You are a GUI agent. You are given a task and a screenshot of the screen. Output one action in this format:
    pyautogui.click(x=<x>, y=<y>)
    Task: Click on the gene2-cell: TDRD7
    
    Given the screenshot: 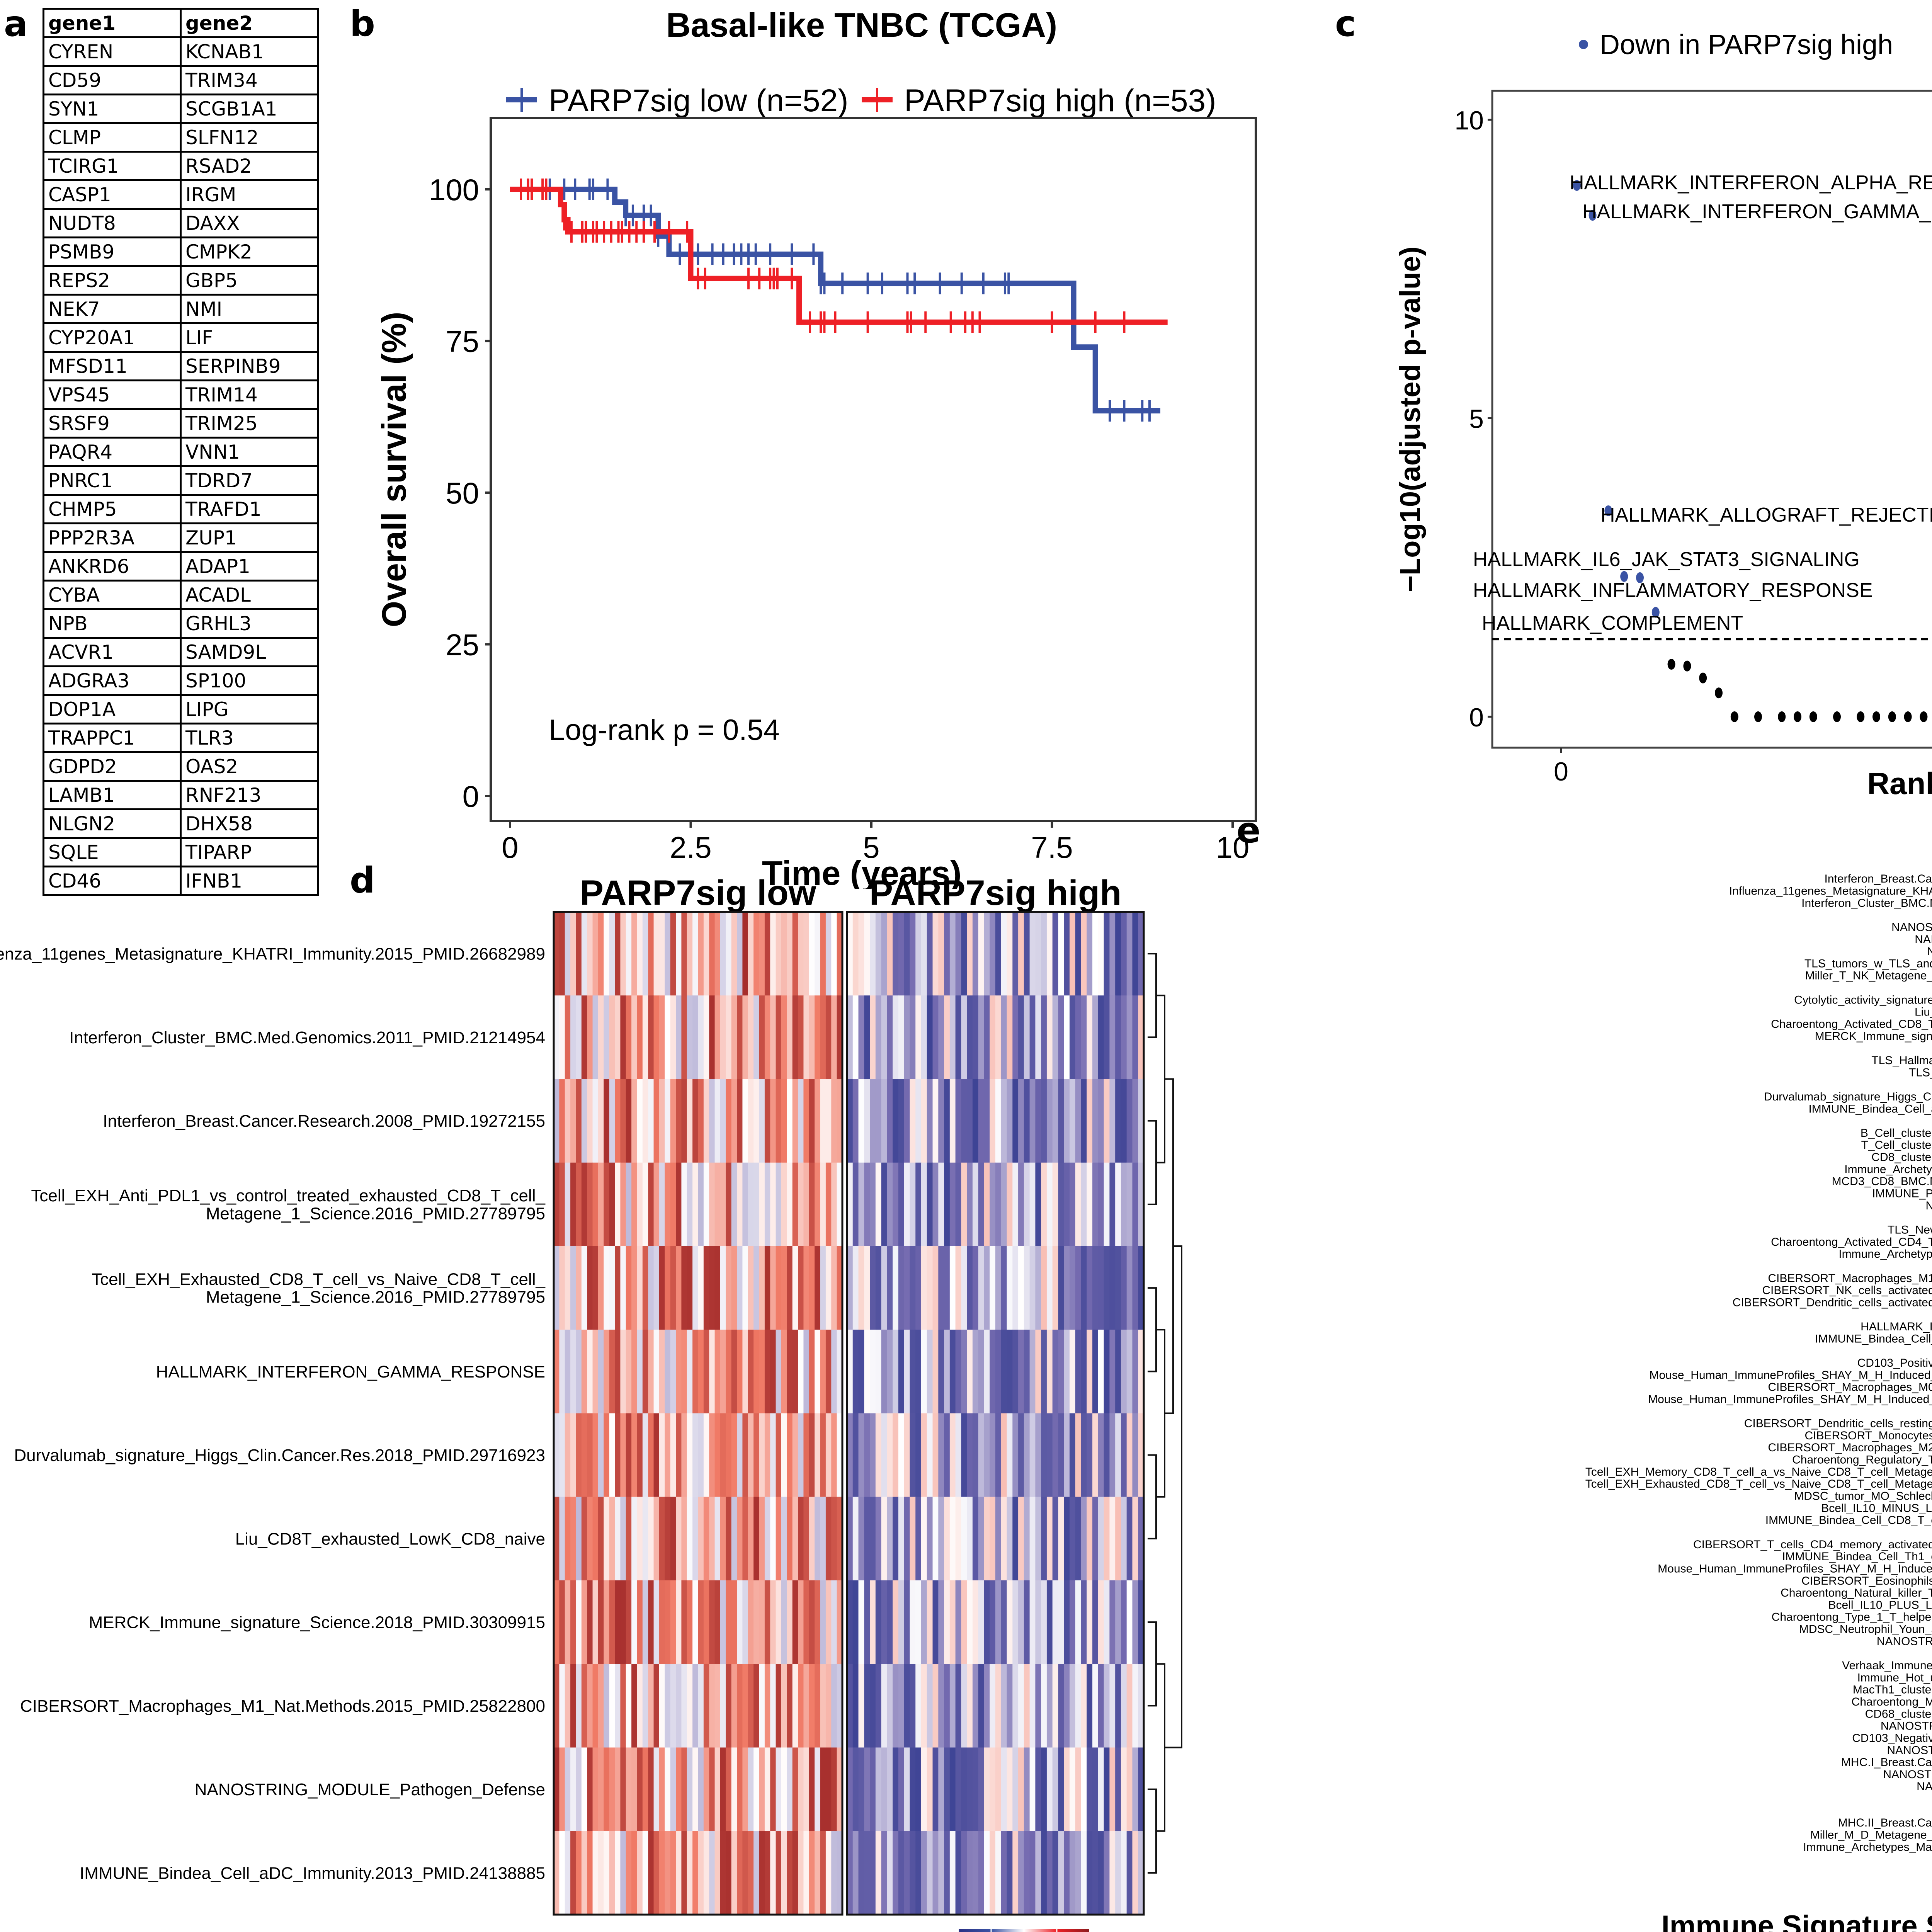 What is the action you would take?
    pyautogui.click(x=250, y=481)
    